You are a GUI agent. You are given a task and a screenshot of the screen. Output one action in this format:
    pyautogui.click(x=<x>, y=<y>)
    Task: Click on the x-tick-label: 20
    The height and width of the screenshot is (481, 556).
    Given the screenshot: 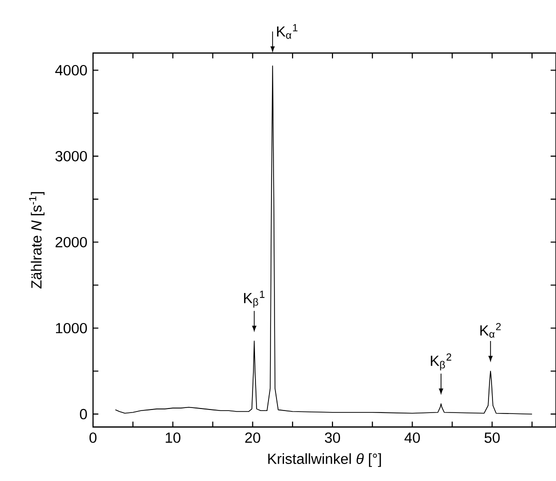 What is the action you would take?
    pyautogui.click(x=252, y=437)
    